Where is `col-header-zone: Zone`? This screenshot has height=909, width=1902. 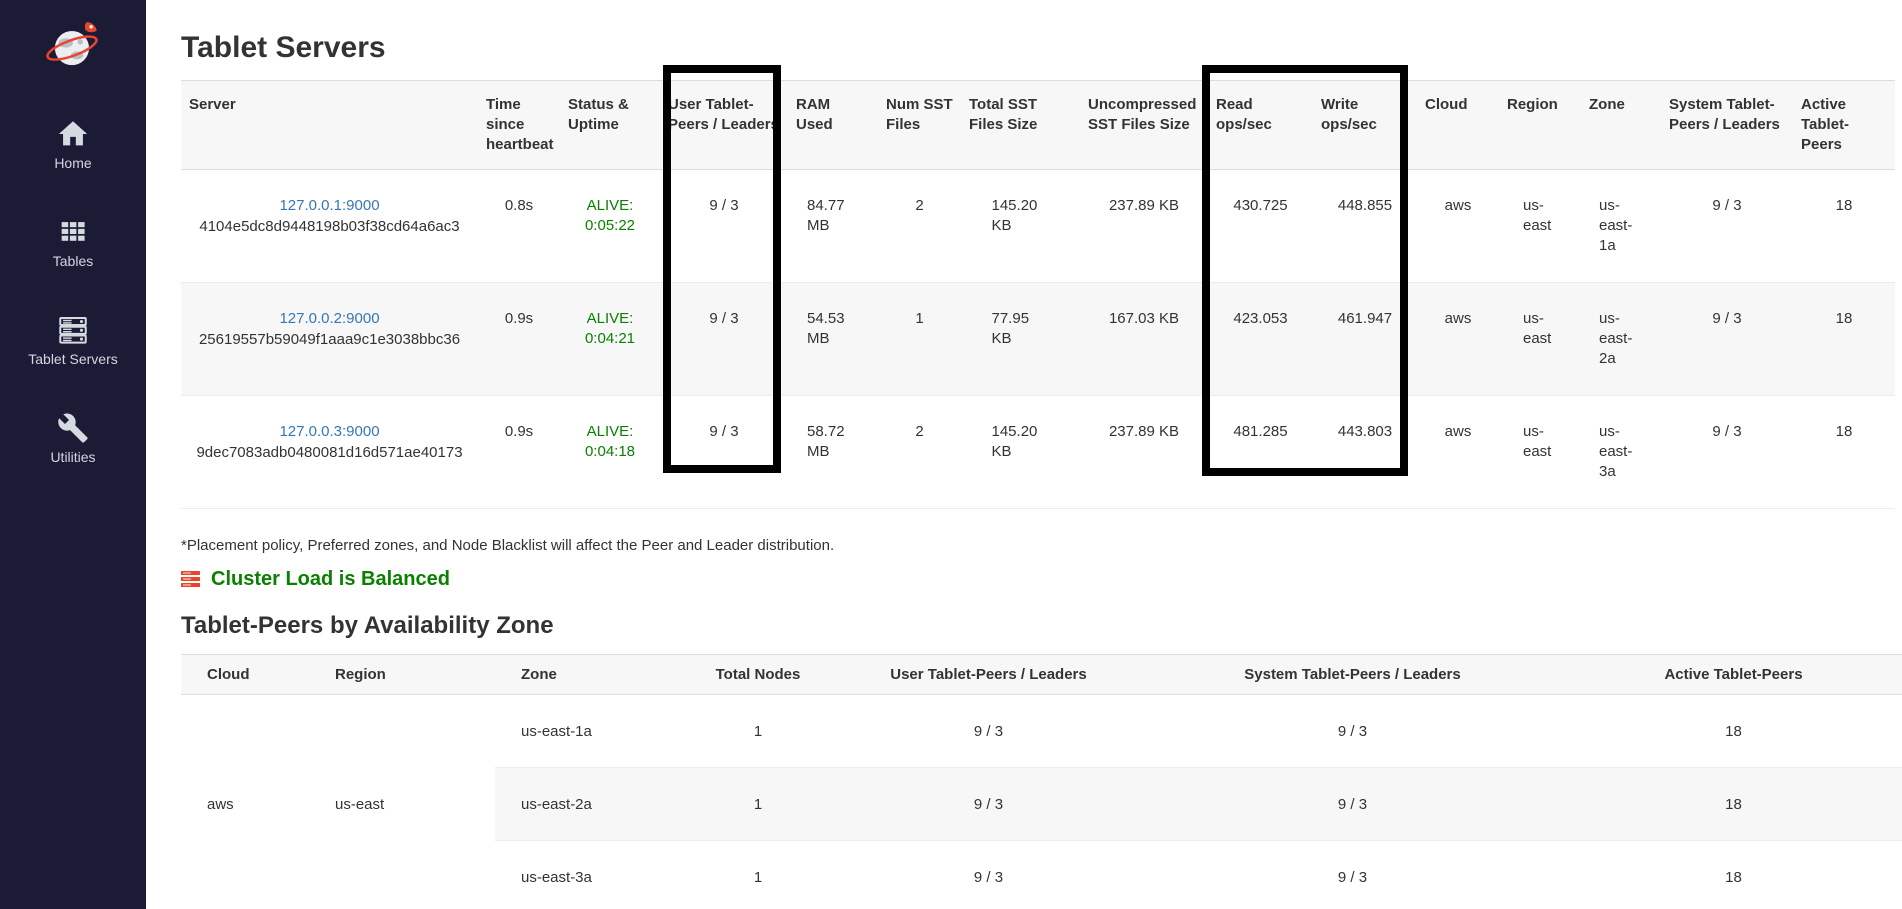 col-header-zone: Zone is located at coordinates (1621, 125).